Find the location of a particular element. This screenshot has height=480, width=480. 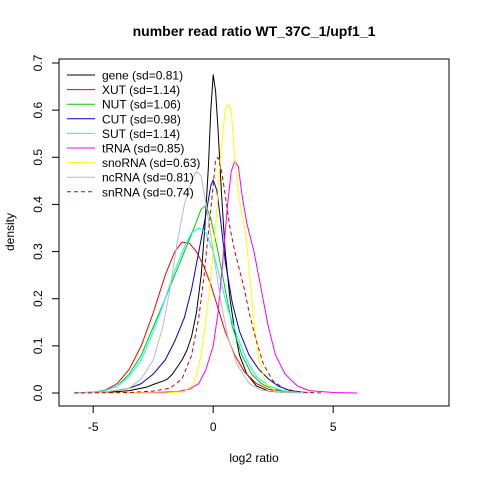

legend-label-3: CUT (sd=0.98) is located at coordinates (141, 119).